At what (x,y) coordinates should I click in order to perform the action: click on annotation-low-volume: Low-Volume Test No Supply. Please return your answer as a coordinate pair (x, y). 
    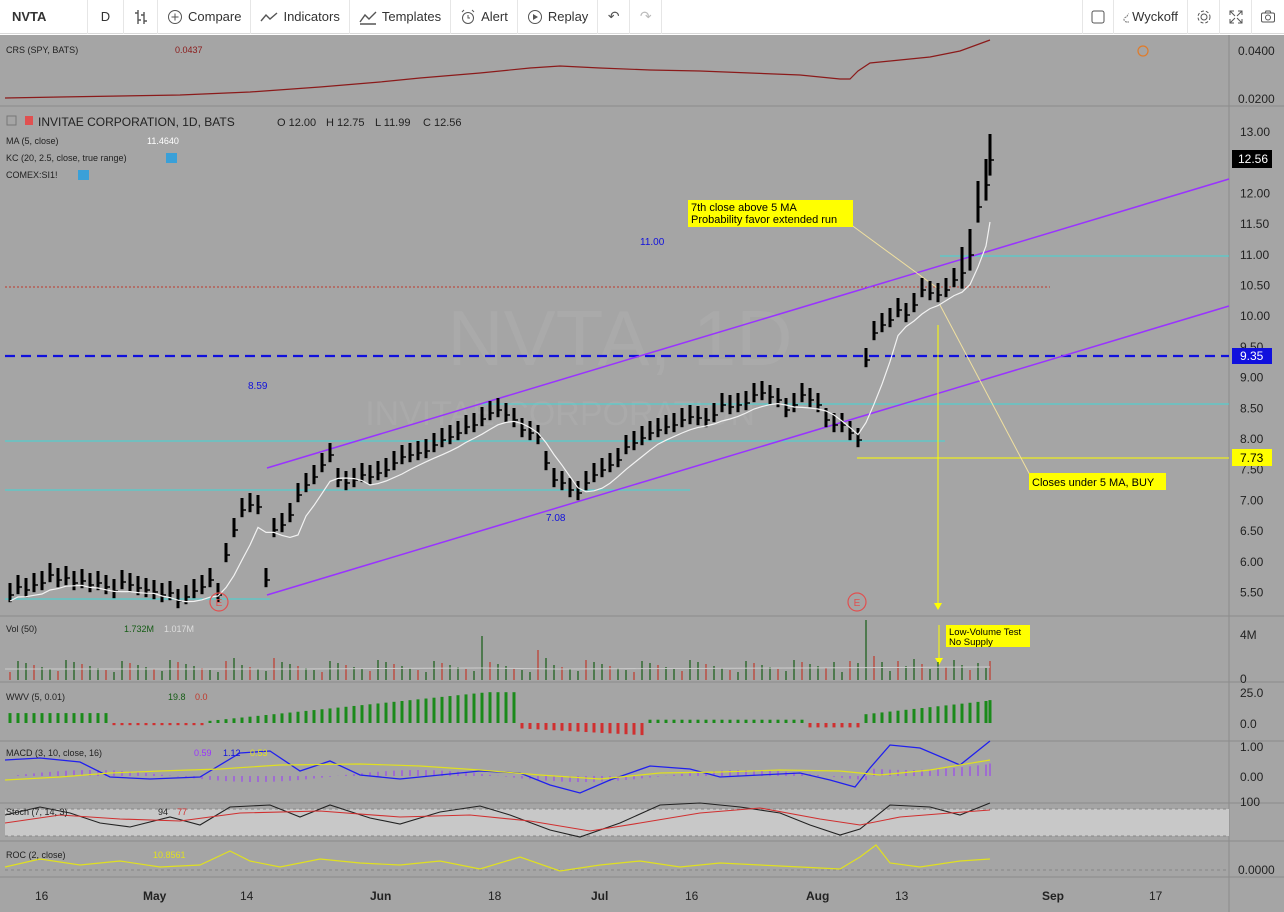
    Looking at the image, I should click on (988, 636).